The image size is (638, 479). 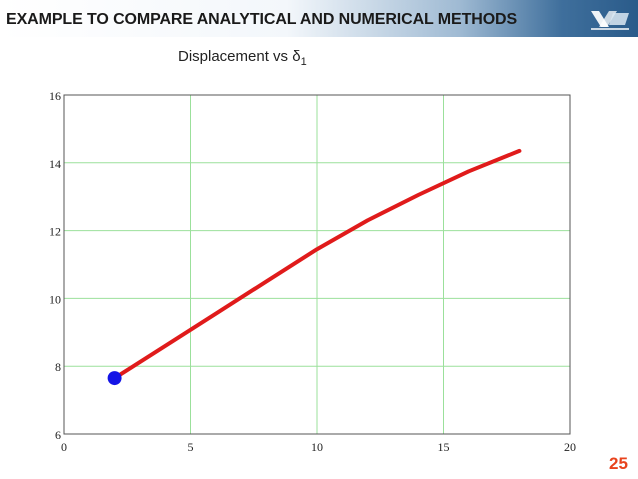 I want to click on x-tick-label: 10, so click(x=317, y=447).